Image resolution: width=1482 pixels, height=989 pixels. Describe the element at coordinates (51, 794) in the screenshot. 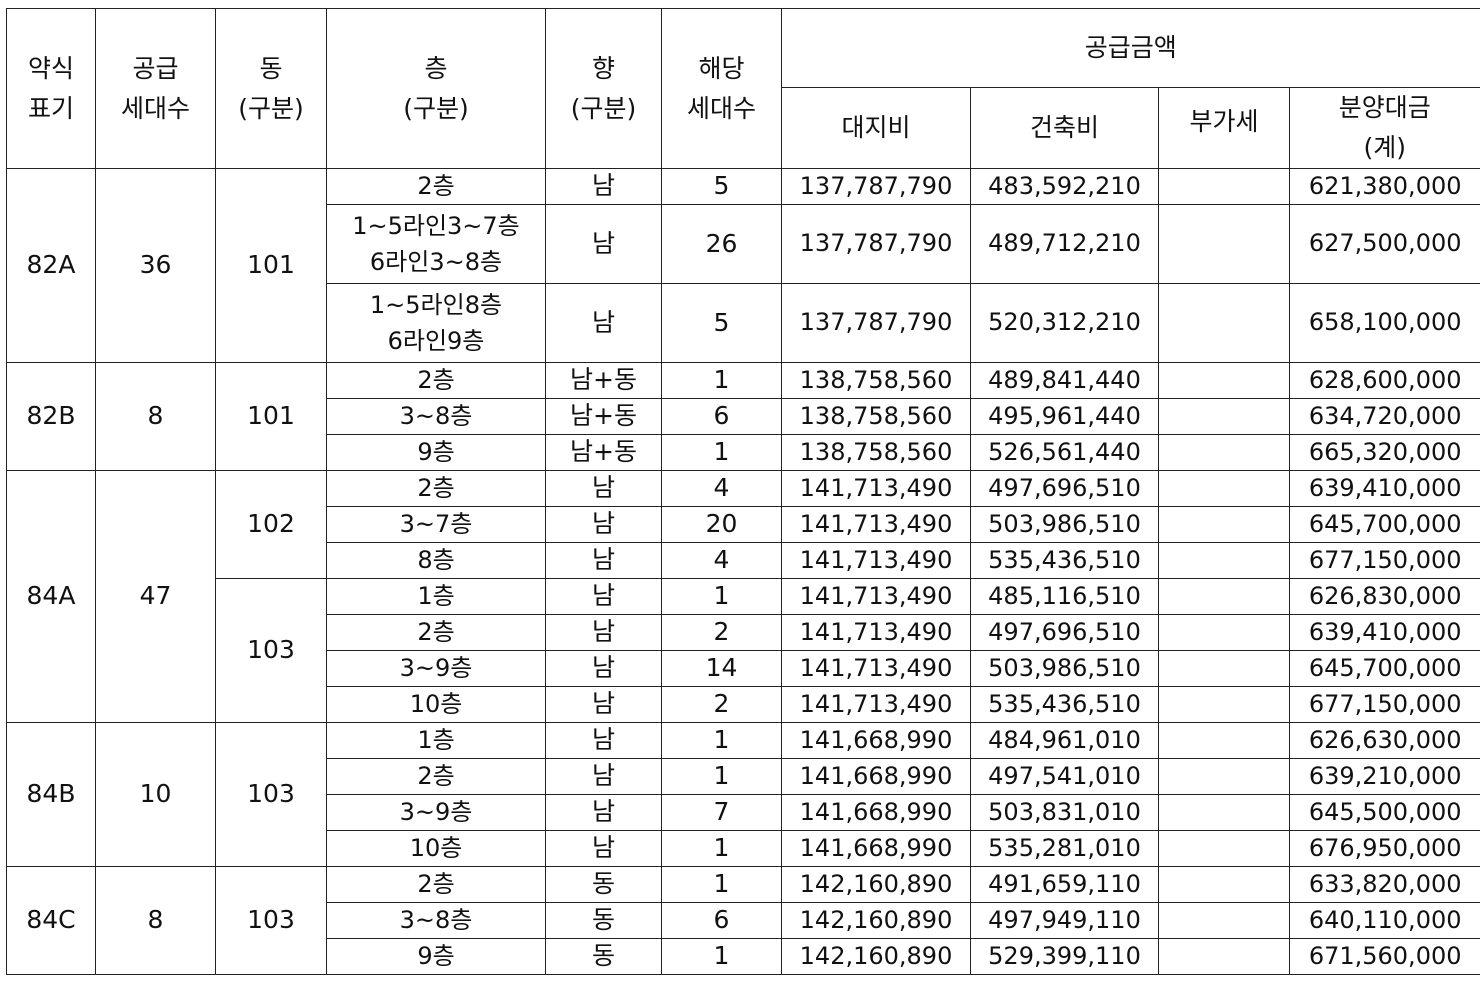

I see `type-cell: 84B` at that location.